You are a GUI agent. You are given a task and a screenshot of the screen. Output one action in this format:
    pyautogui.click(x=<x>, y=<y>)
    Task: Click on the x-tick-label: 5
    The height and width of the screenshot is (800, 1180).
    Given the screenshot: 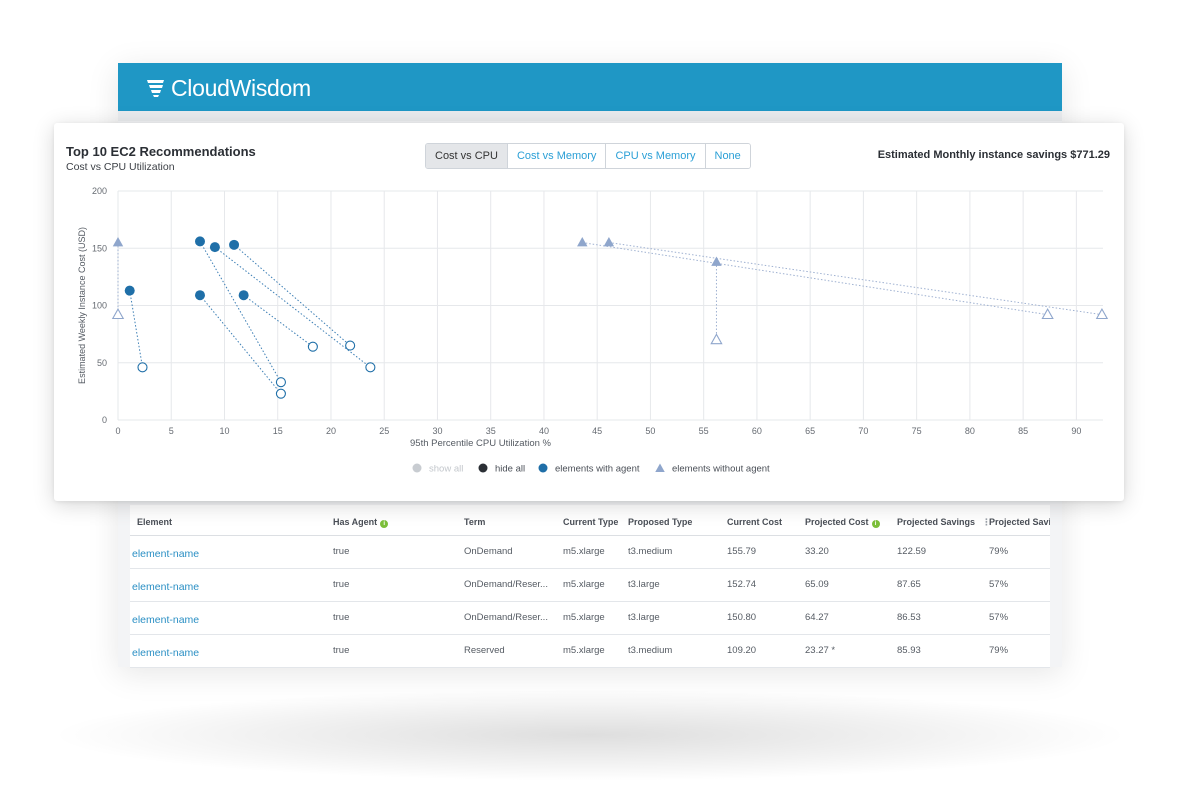 What is the action you would take?
    pyautogui.click(x=171, y=431)
    